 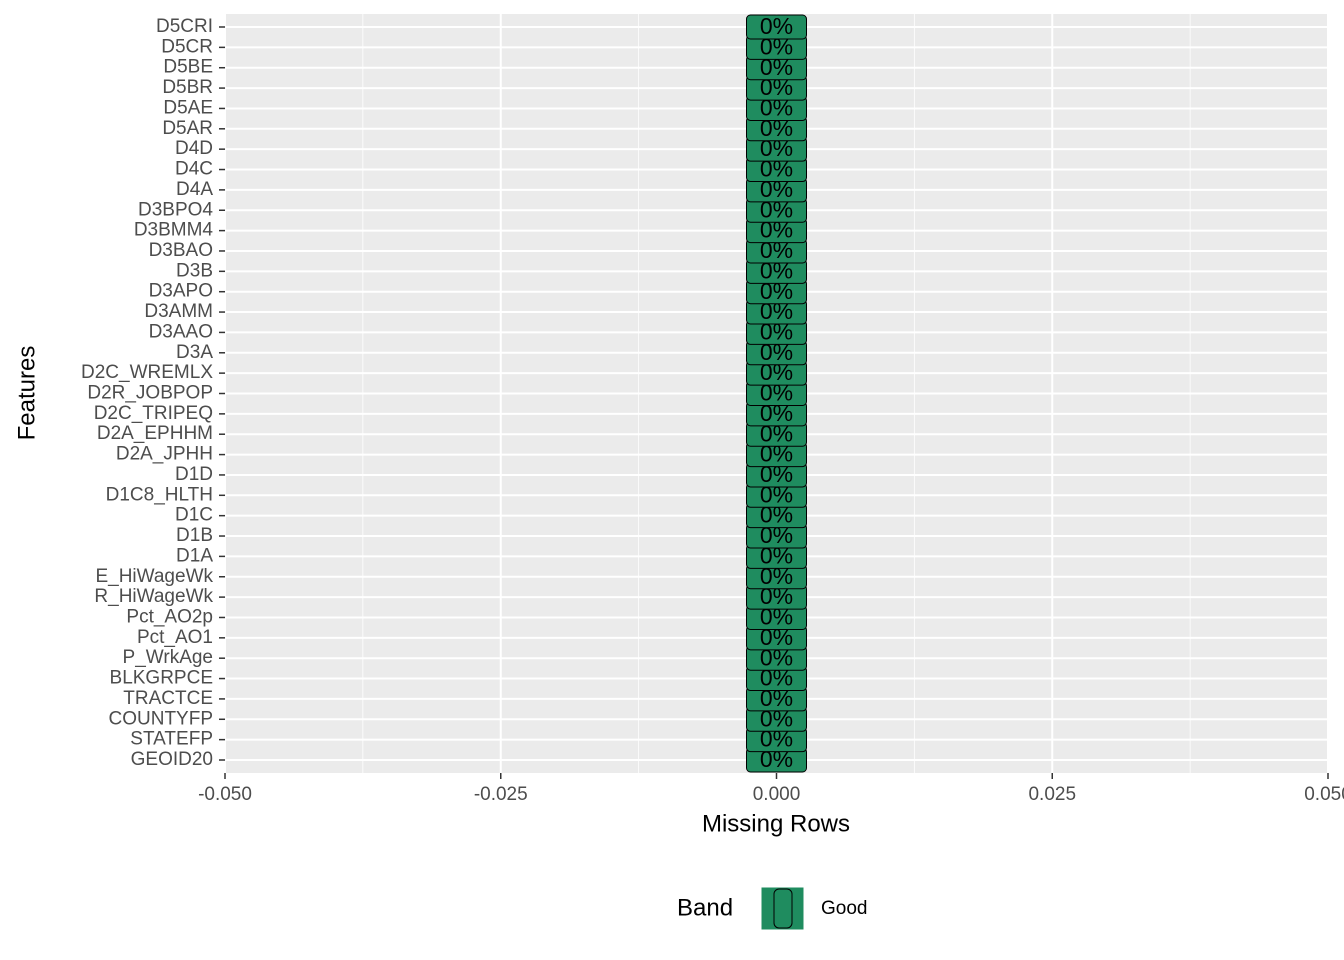 What do you see at coordinates (169, 616) in the screenshot?
I see `y-tick-label: Pct_AO2p` at bounding box center [169, 616].